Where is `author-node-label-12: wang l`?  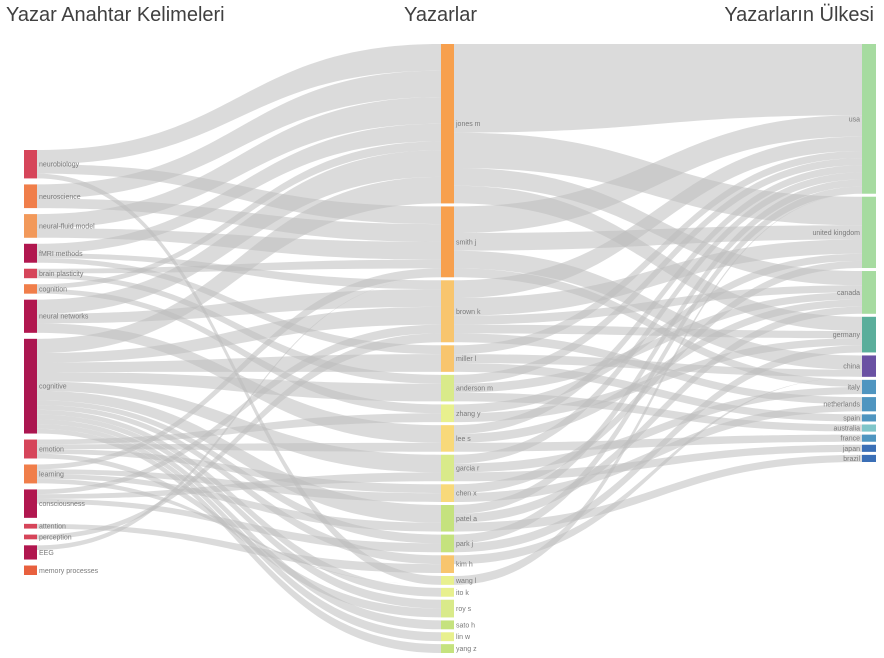
author-node-label-12: wang l is located at coordinates (466, 581).